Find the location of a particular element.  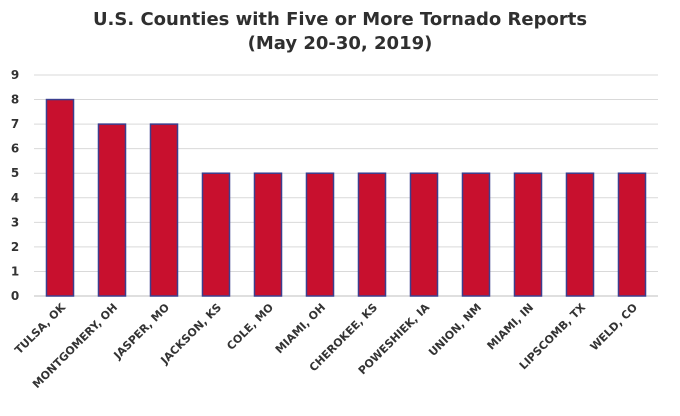

y-tick-label: 5 is located at coordinates (15, 173).